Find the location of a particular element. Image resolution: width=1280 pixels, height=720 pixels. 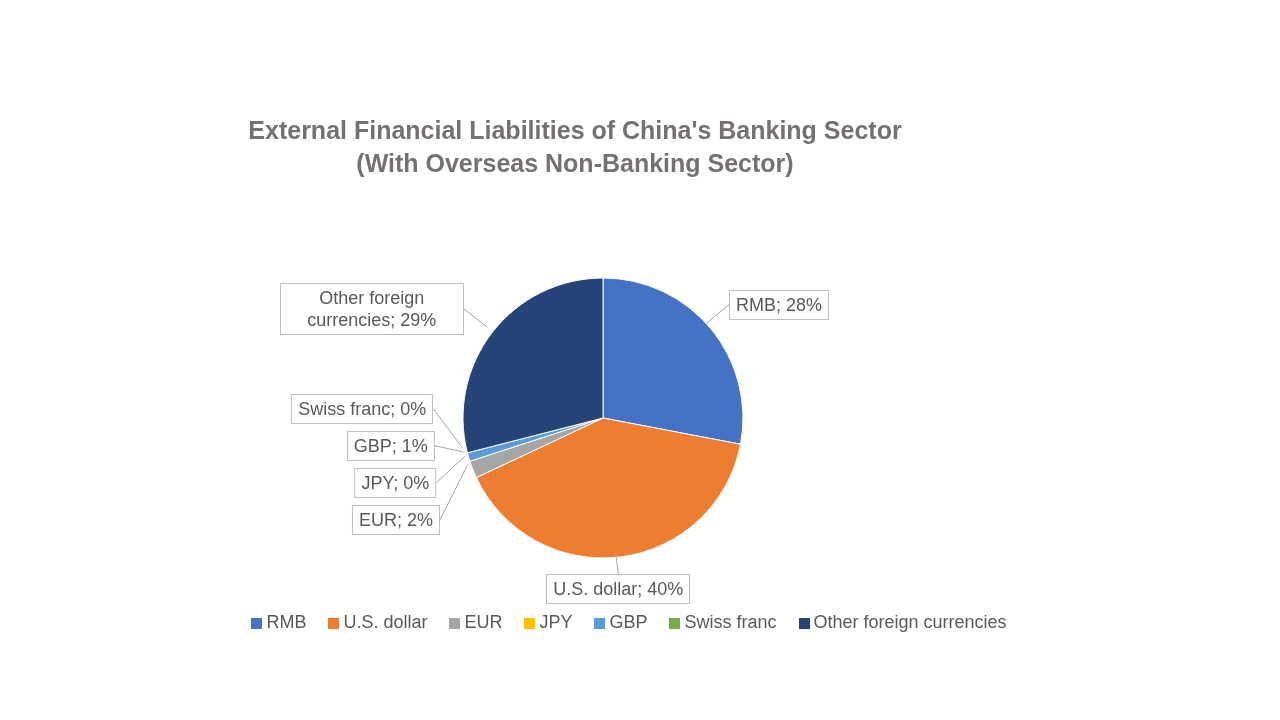

chart-title: External Financial Liabilities of China's Banking Sector (With Overseas Non-Banking Sector) is located at coordinates (575, 147).